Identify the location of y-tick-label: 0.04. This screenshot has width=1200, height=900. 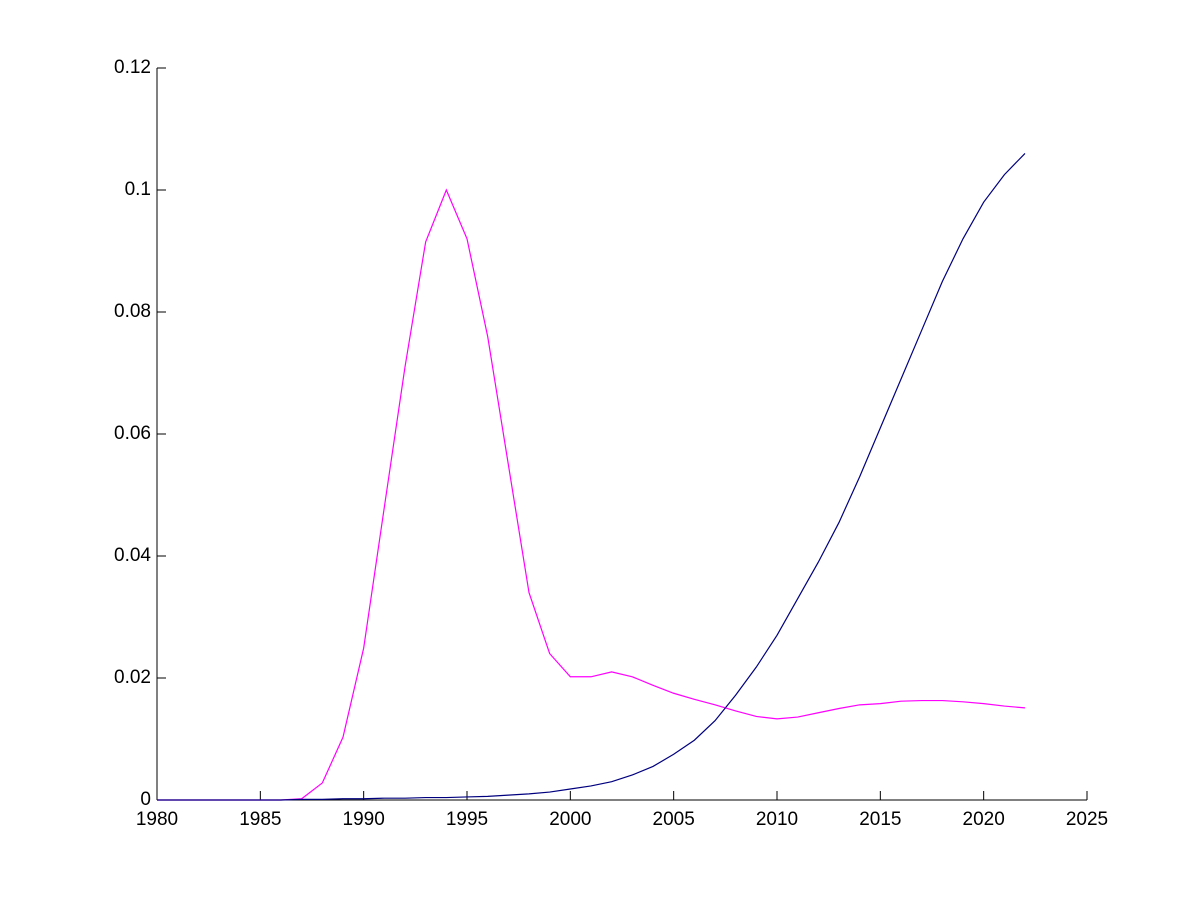
(132, 555).